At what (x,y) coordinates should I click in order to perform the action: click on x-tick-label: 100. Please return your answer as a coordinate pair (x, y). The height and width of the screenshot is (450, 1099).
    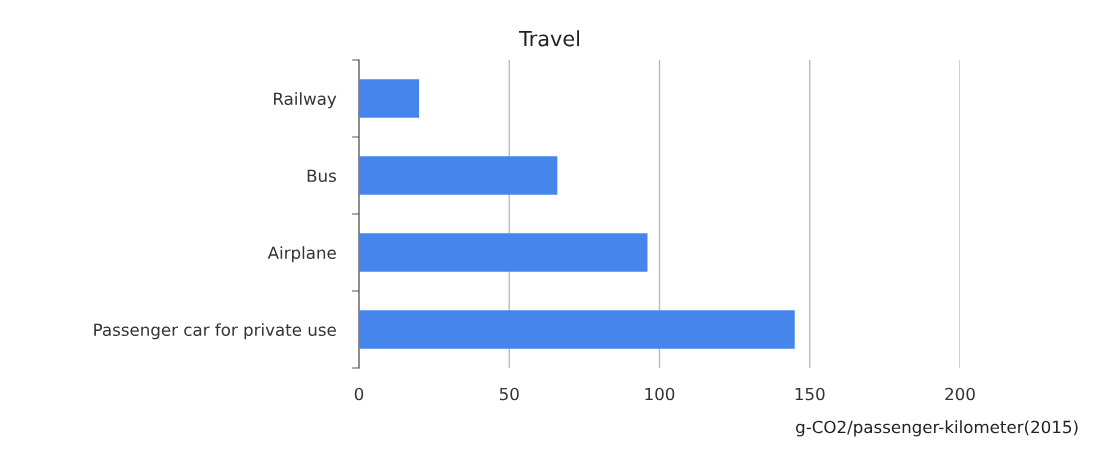
    Looking at the image, I should click on (660, 394).